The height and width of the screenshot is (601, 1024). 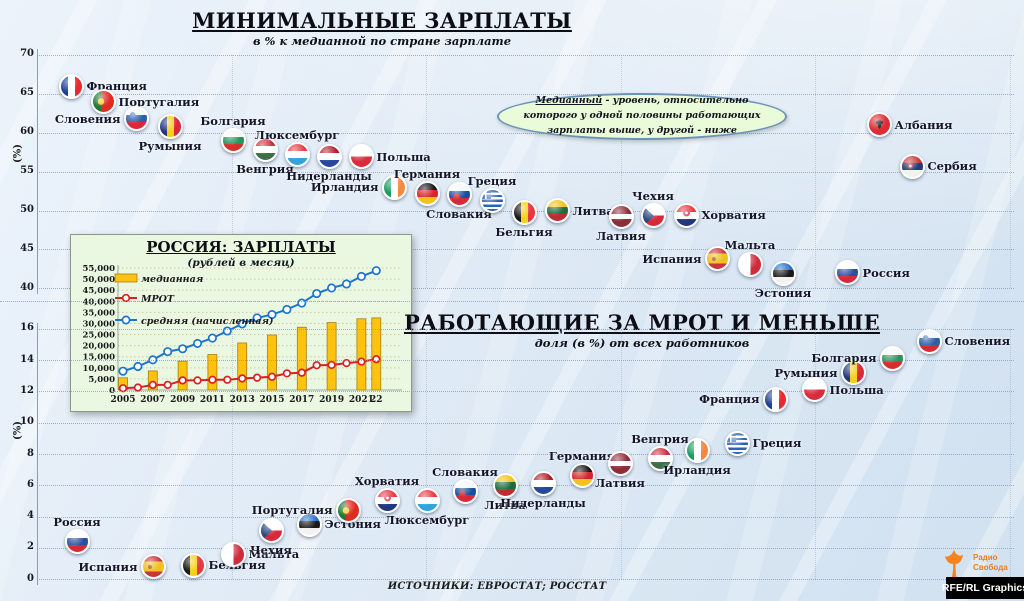 I want to click on data-point-hu: Венгрия, so click(x=660, y=452).